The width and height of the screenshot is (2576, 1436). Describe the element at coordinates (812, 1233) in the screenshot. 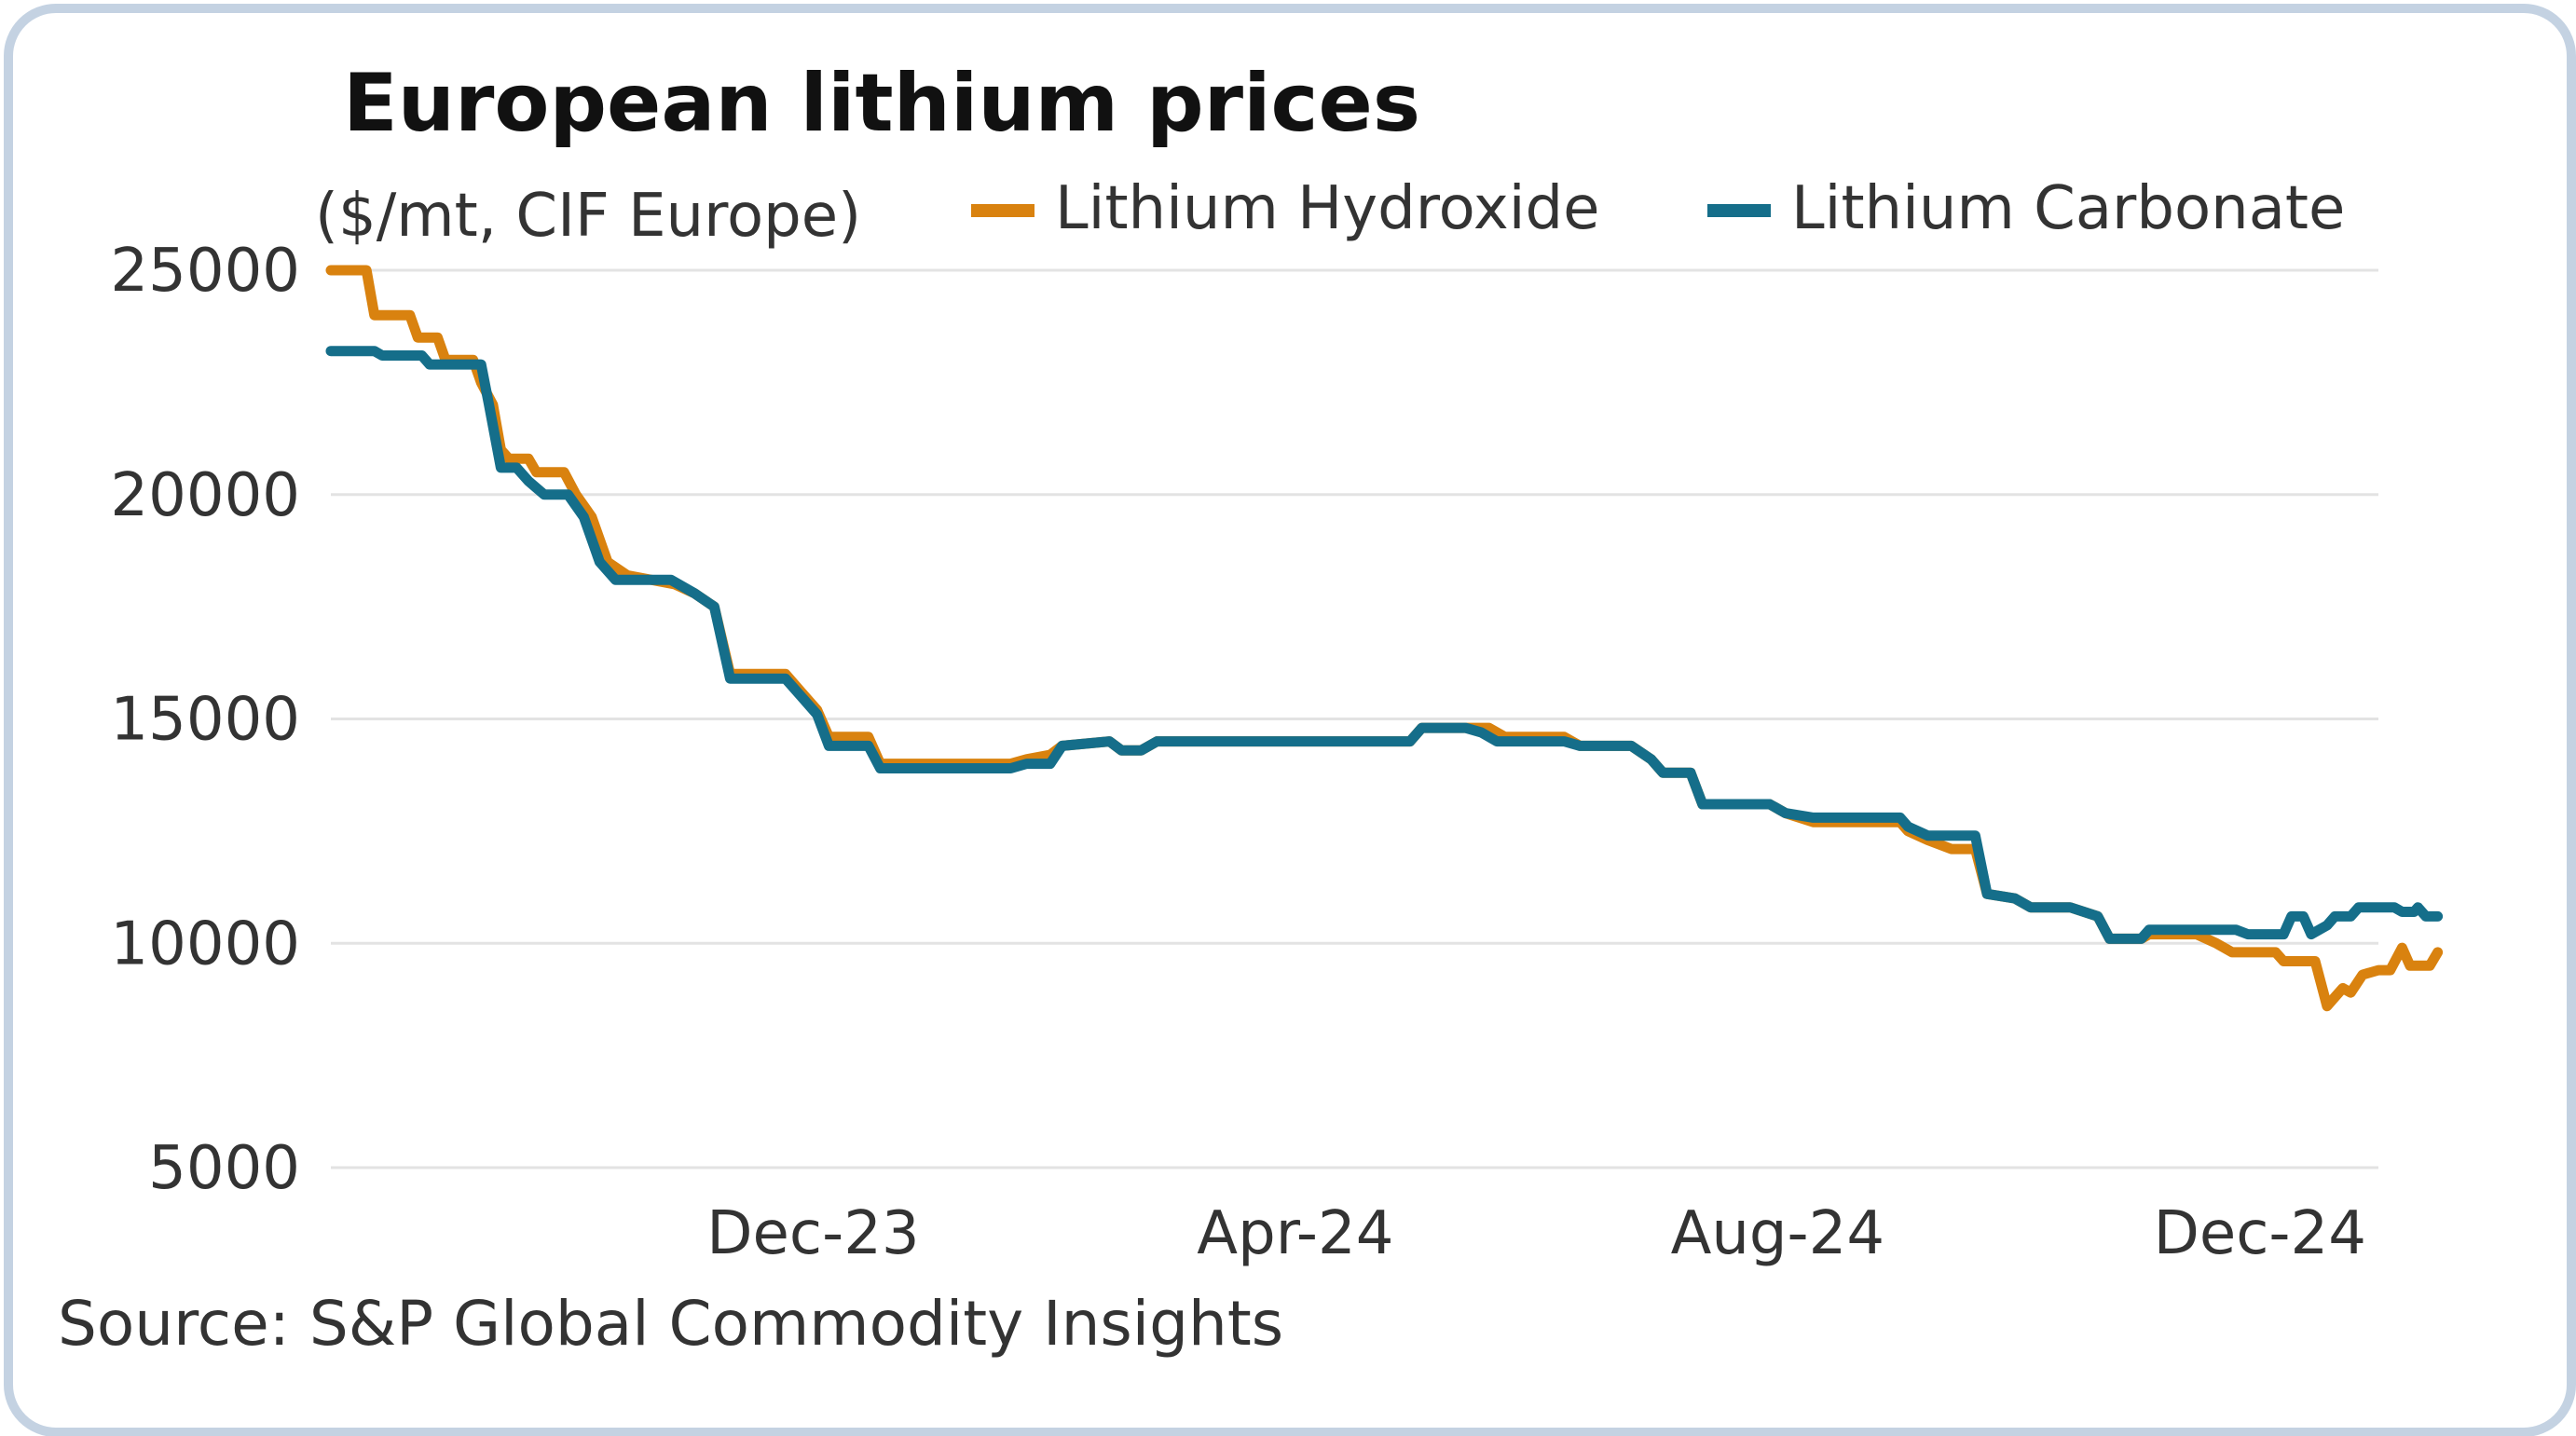

I see `x-tick-label: Dec-23` at that location.